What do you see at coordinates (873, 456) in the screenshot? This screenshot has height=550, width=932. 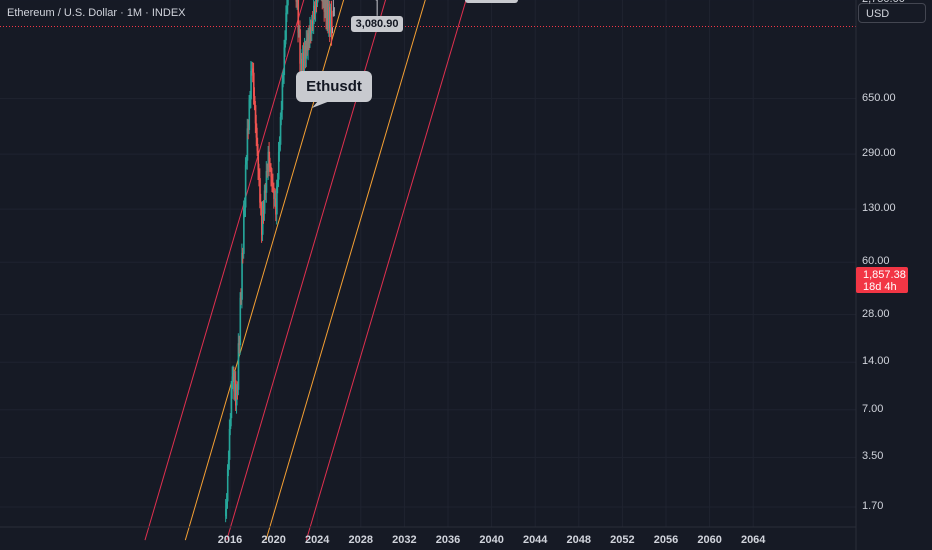 I see `y-tick-label: 3.50` at bounding box center [873, 456].